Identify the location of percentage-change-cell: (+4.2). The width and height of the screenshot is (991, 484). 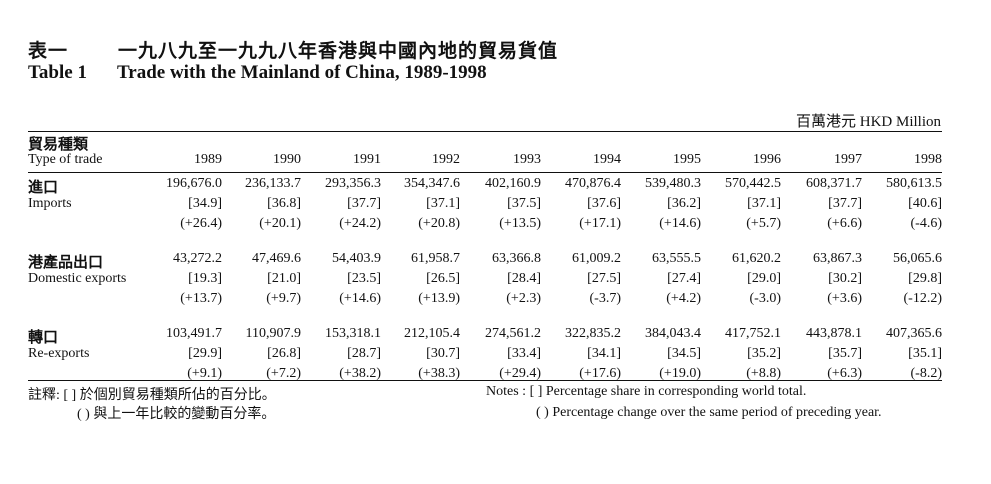
(683, 298).